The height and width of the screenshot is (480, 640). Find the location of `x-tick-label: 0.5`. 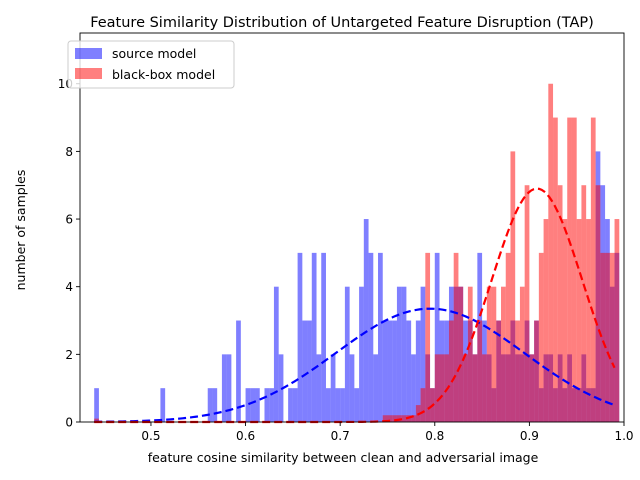

x-tick-label: 0.5 is located at coordinates (150, 436).